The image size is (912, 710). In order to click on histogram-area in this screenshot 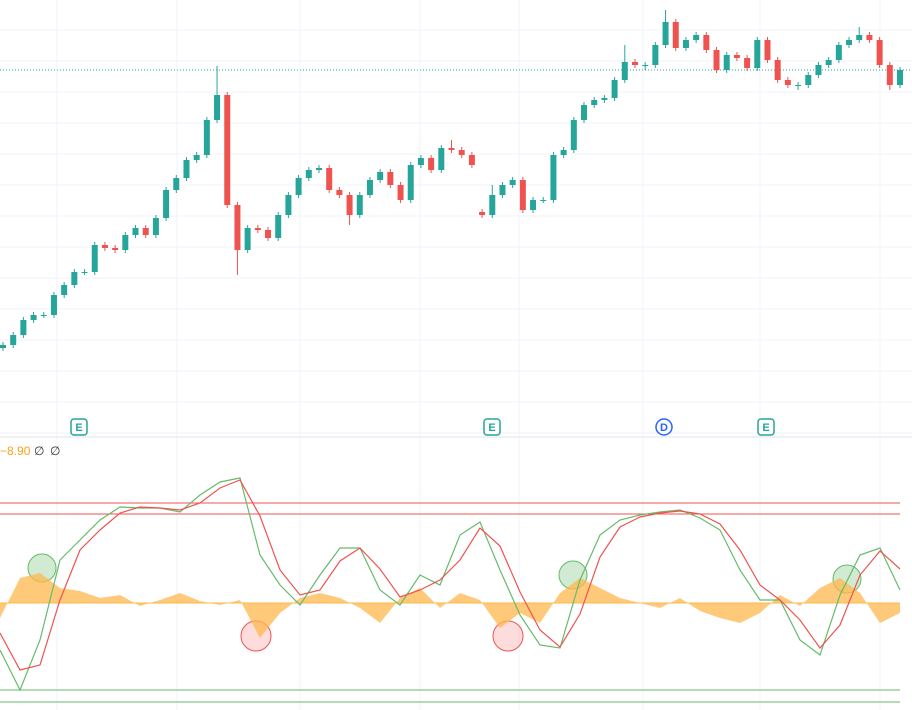, I will do `click(450, 605)`.